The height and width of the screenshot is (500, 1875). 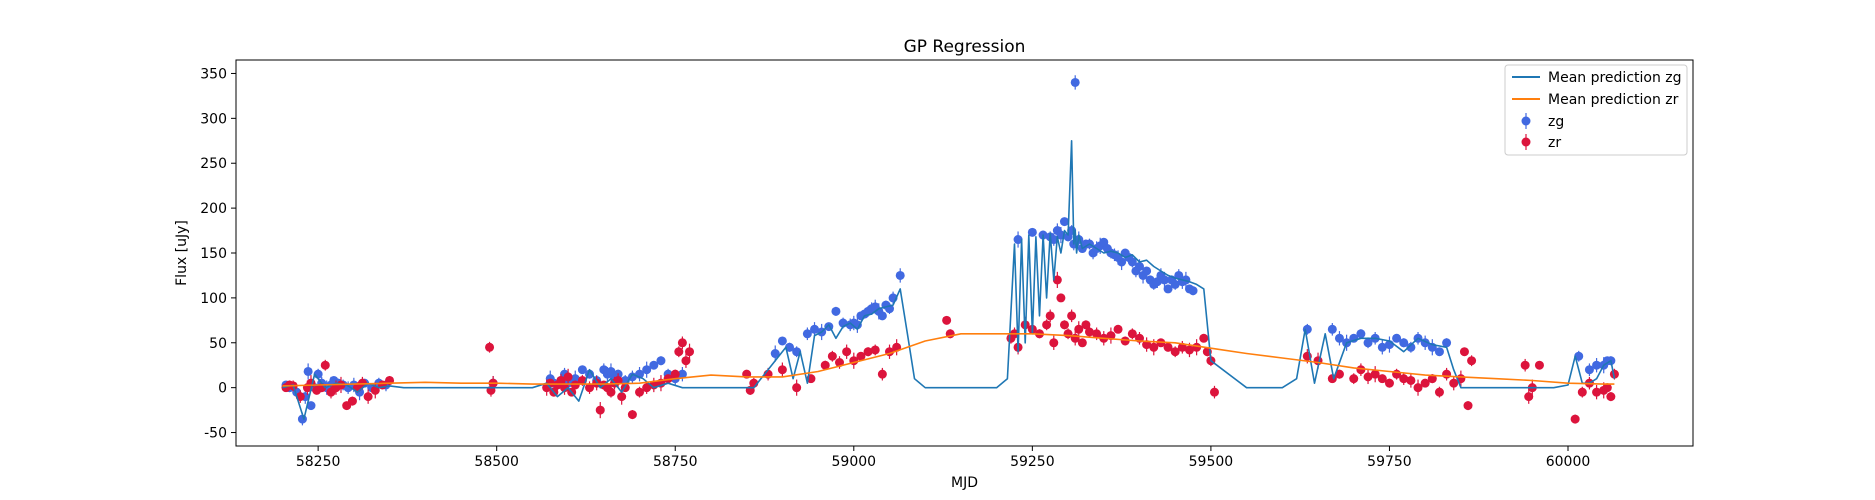 I want to click on y-axis-label: Flux [uJy], so click(x=182, y=253).